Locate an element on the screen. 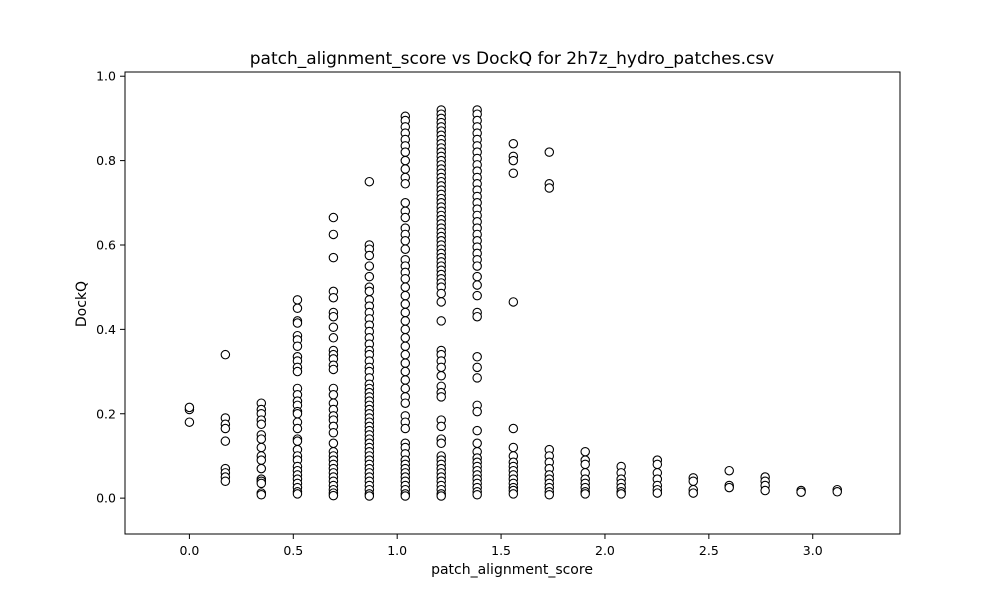  y-tick-label: 0.4 is located at coordinates (106, 329).